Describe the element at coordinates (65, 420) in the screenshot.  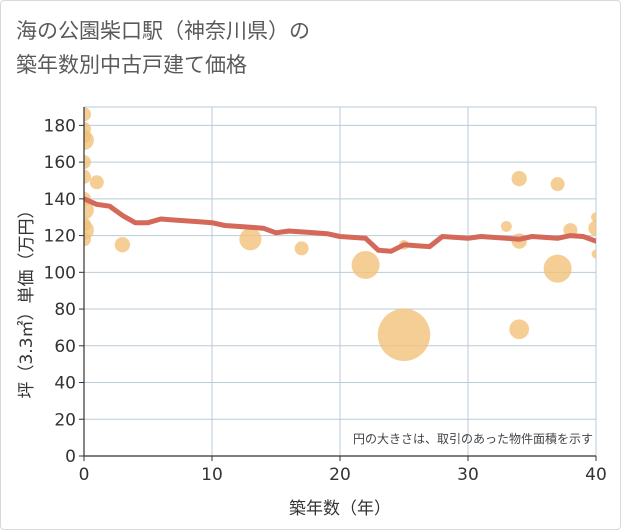
I see `y-tick-label: 20` at that location.